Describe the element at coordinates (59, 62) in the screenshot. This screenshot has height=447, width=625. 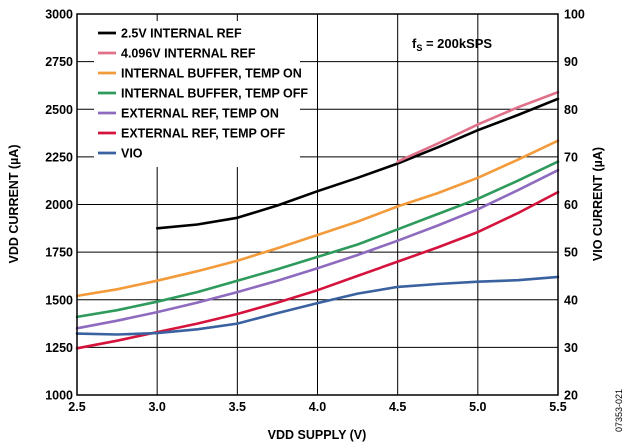
I see `y-tick-label: 2750` at that location.